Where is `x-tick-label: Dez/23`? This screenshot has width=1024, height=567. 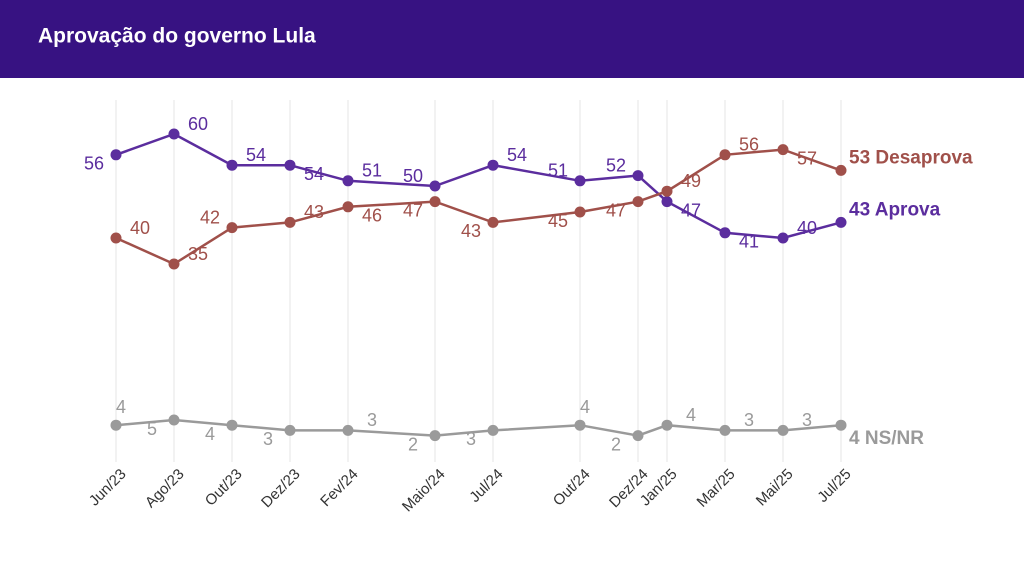
x-tick-label: Dez/23 is located at coordinates (281, 489).